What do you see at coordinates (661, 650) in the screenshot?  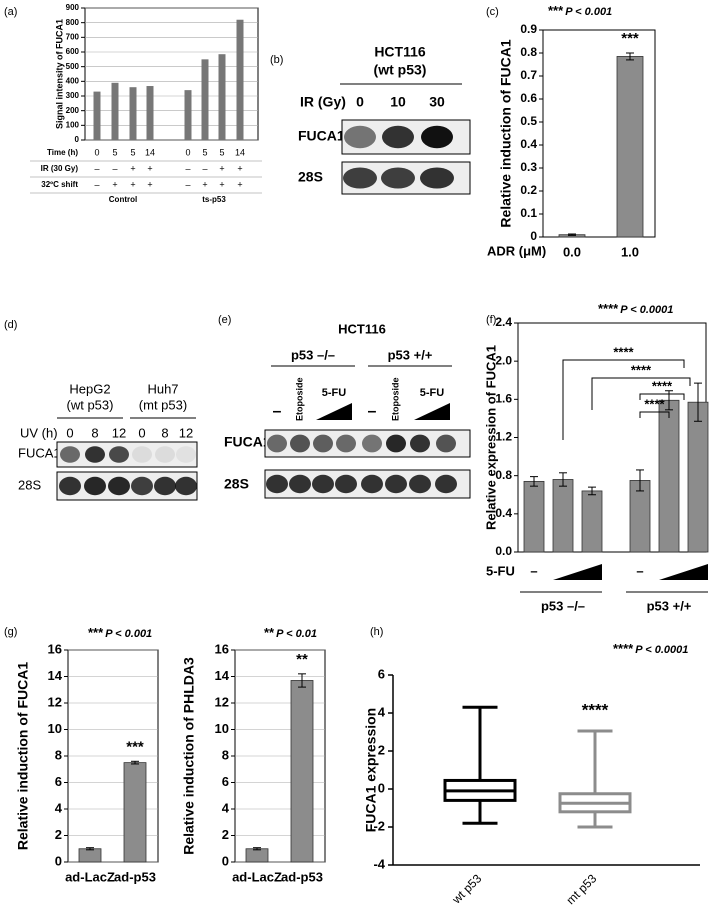 I see `title-p-value: P < 0.0001` at bounding box center [661, 650].